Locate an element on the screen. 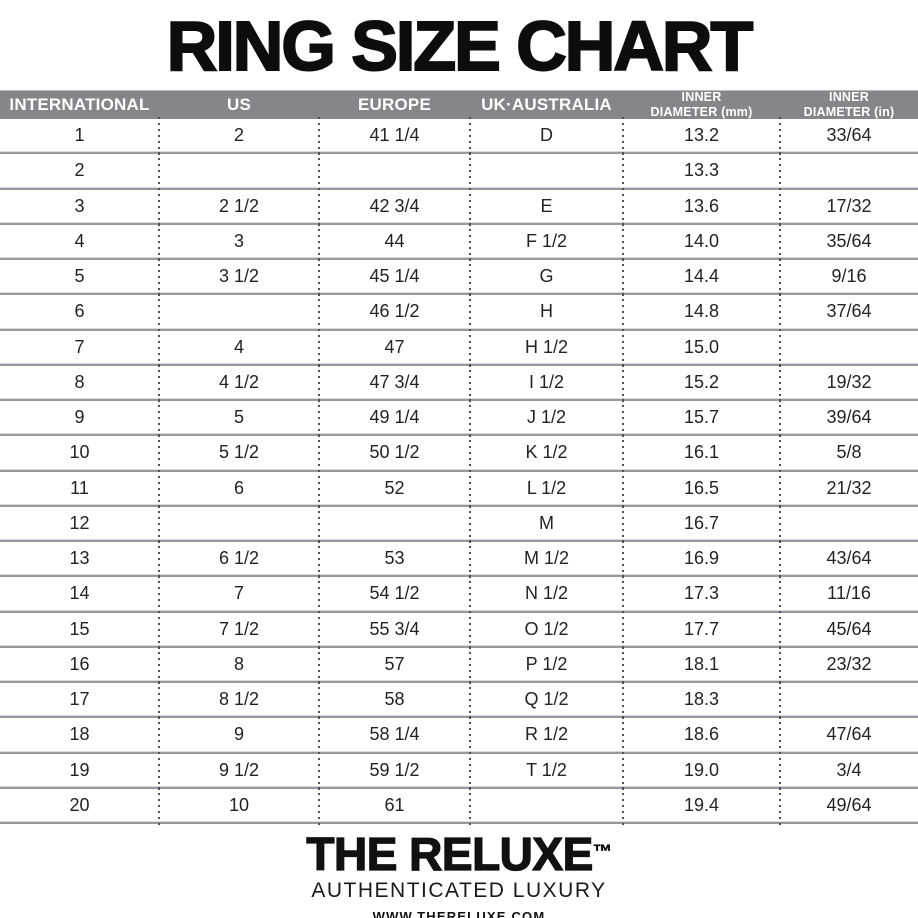 The image size is (918, 918). cell-inner-diameter-mm: 18.3 is located at coordinates (702, 700).